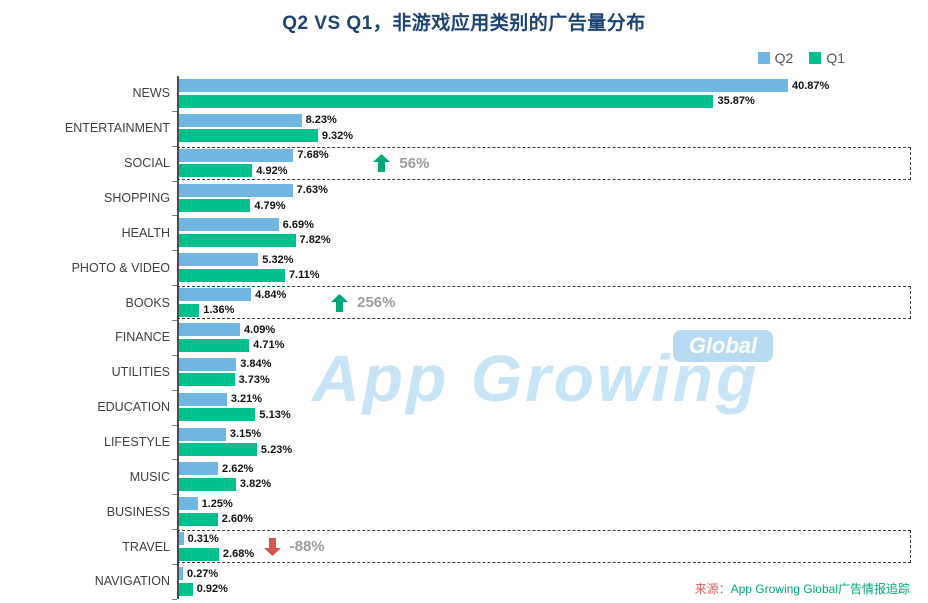  What do you see at coordinates (546, 155) in the screenshot?
I see `bar-line: 7.68%` at bounding box center [546, 155].